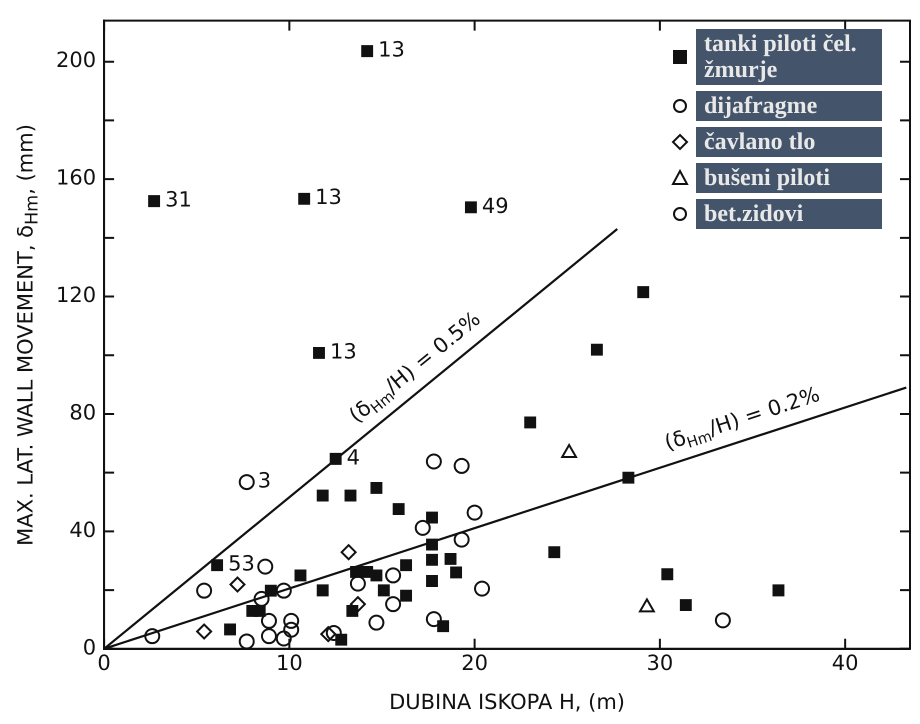 This screenshot has height=724, width=920. I want to click on annotation: (δHm/H) = 0.2%, so click(742, 418).